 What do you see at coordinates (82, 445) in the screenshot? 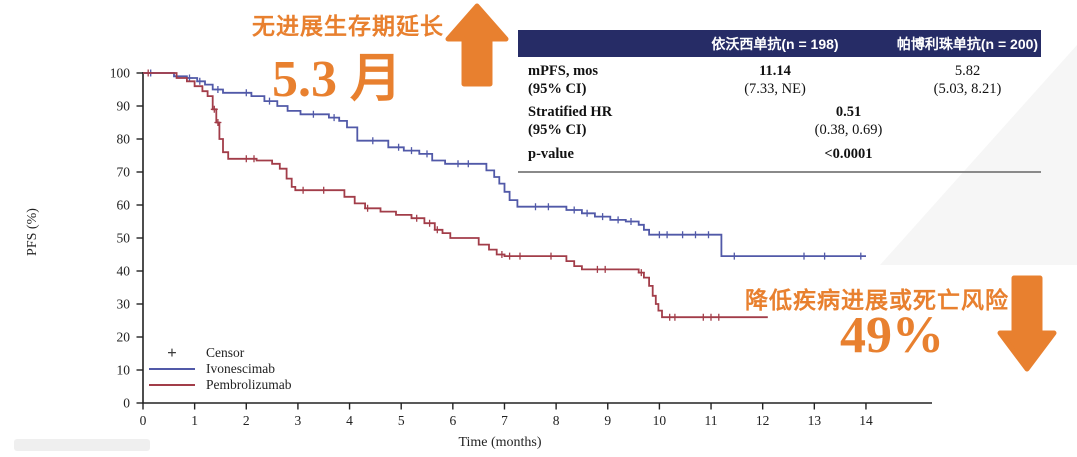
I see `watermark-smudge` at bounding box center [82, 445].